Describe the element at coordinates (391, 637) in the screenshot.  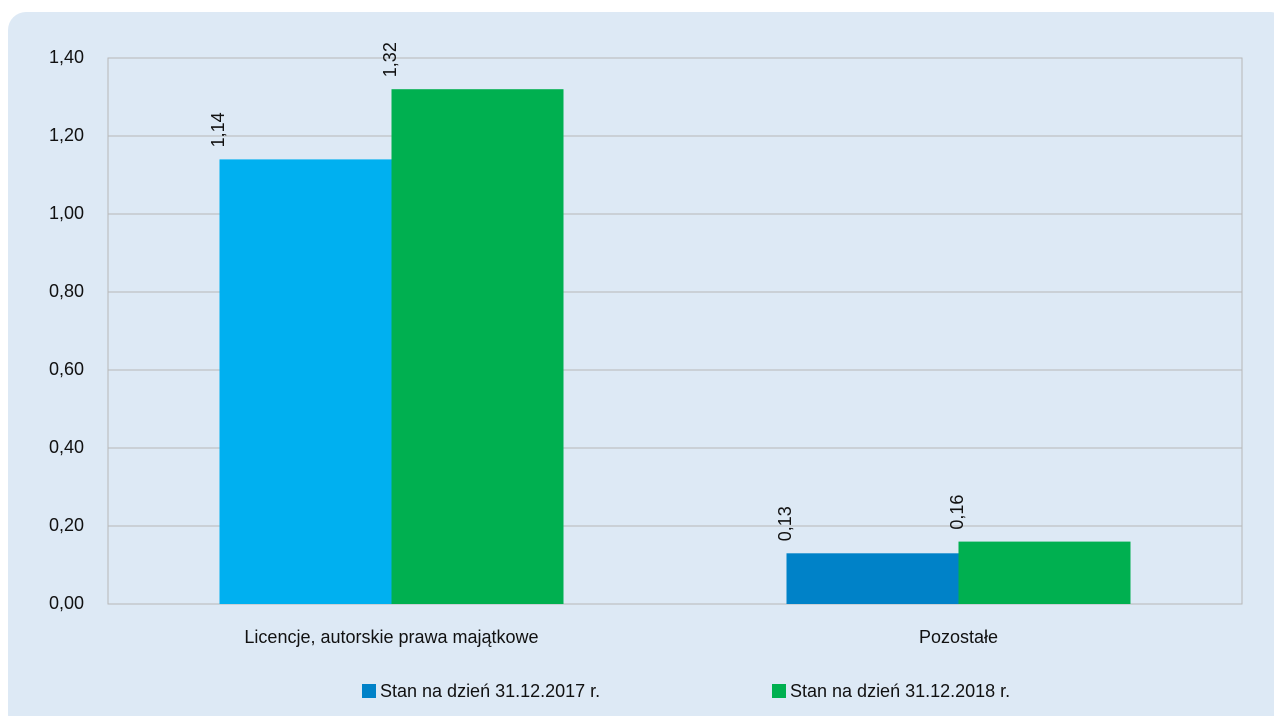
I see `x-tick-label: Licencje, autorskie prawa majątkowe` at that location.